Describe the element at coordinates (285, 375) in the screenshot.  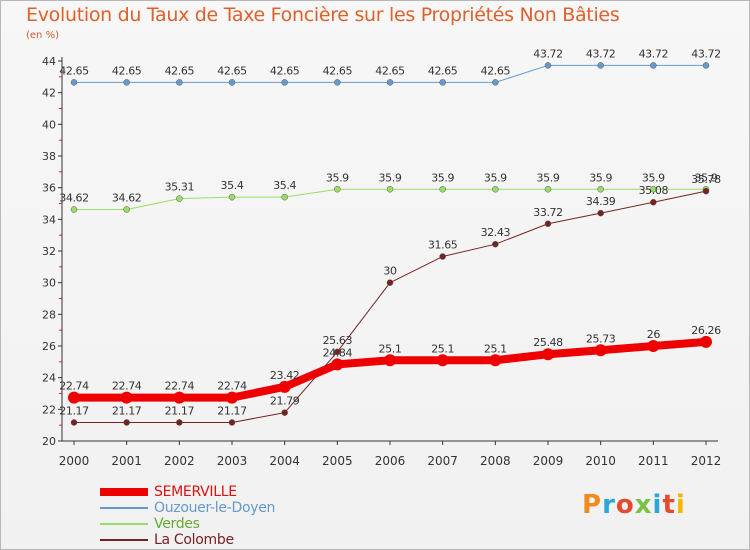
I see `data-label: 23.42` at that location.